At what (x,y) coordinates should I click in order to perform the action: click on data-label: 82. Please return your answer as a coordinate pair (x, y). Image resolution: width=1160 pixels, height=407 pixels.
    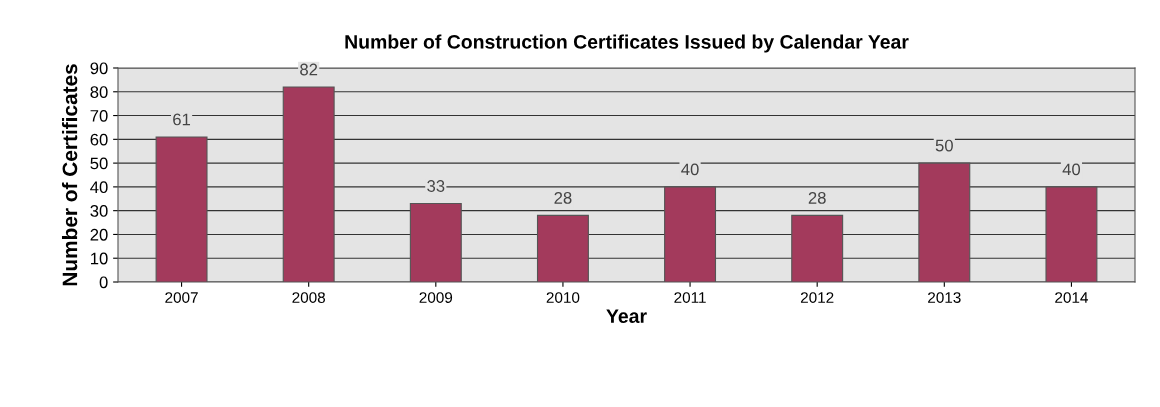
    Looking at the image, I should click on (309, 69).